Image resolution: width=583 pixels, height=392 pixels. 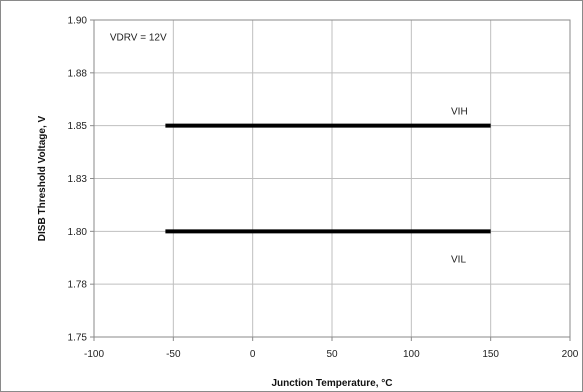 I want to click on x-tick-label: 100, so click(x=411, y=354).